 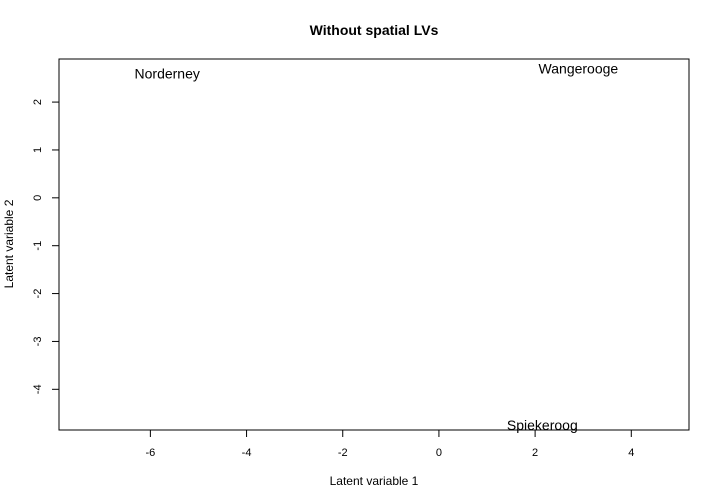 I want to click on point-label-norderney: Norderney, so click(x=167, y=73).